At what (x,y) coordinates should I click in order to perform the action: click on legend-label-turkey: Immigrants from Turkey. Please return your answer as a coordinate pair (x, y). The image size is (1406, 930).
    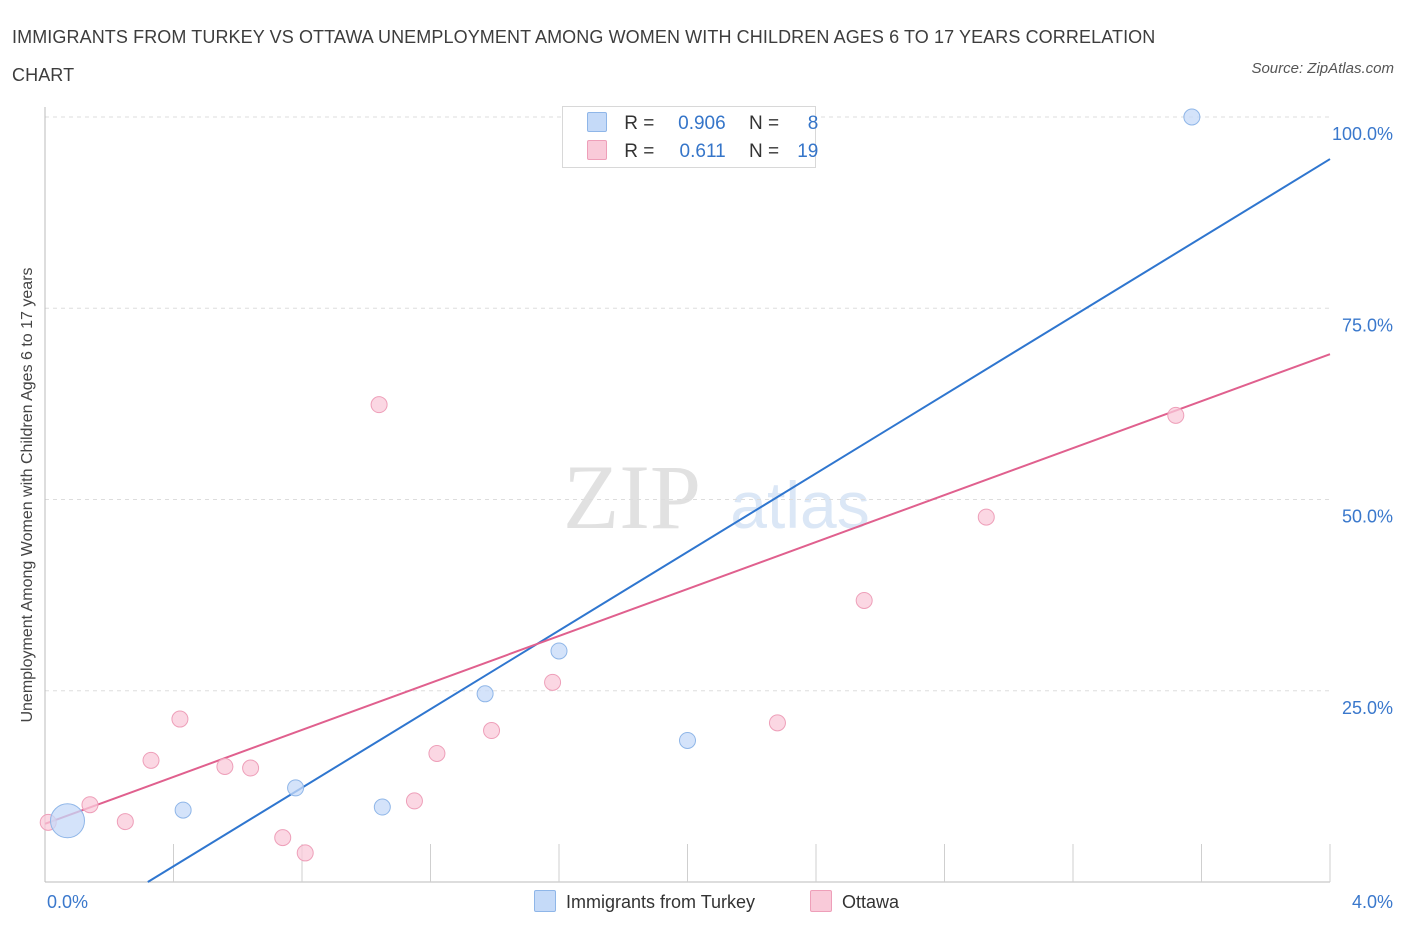
    Looking at the image, I should click on (661, 902).